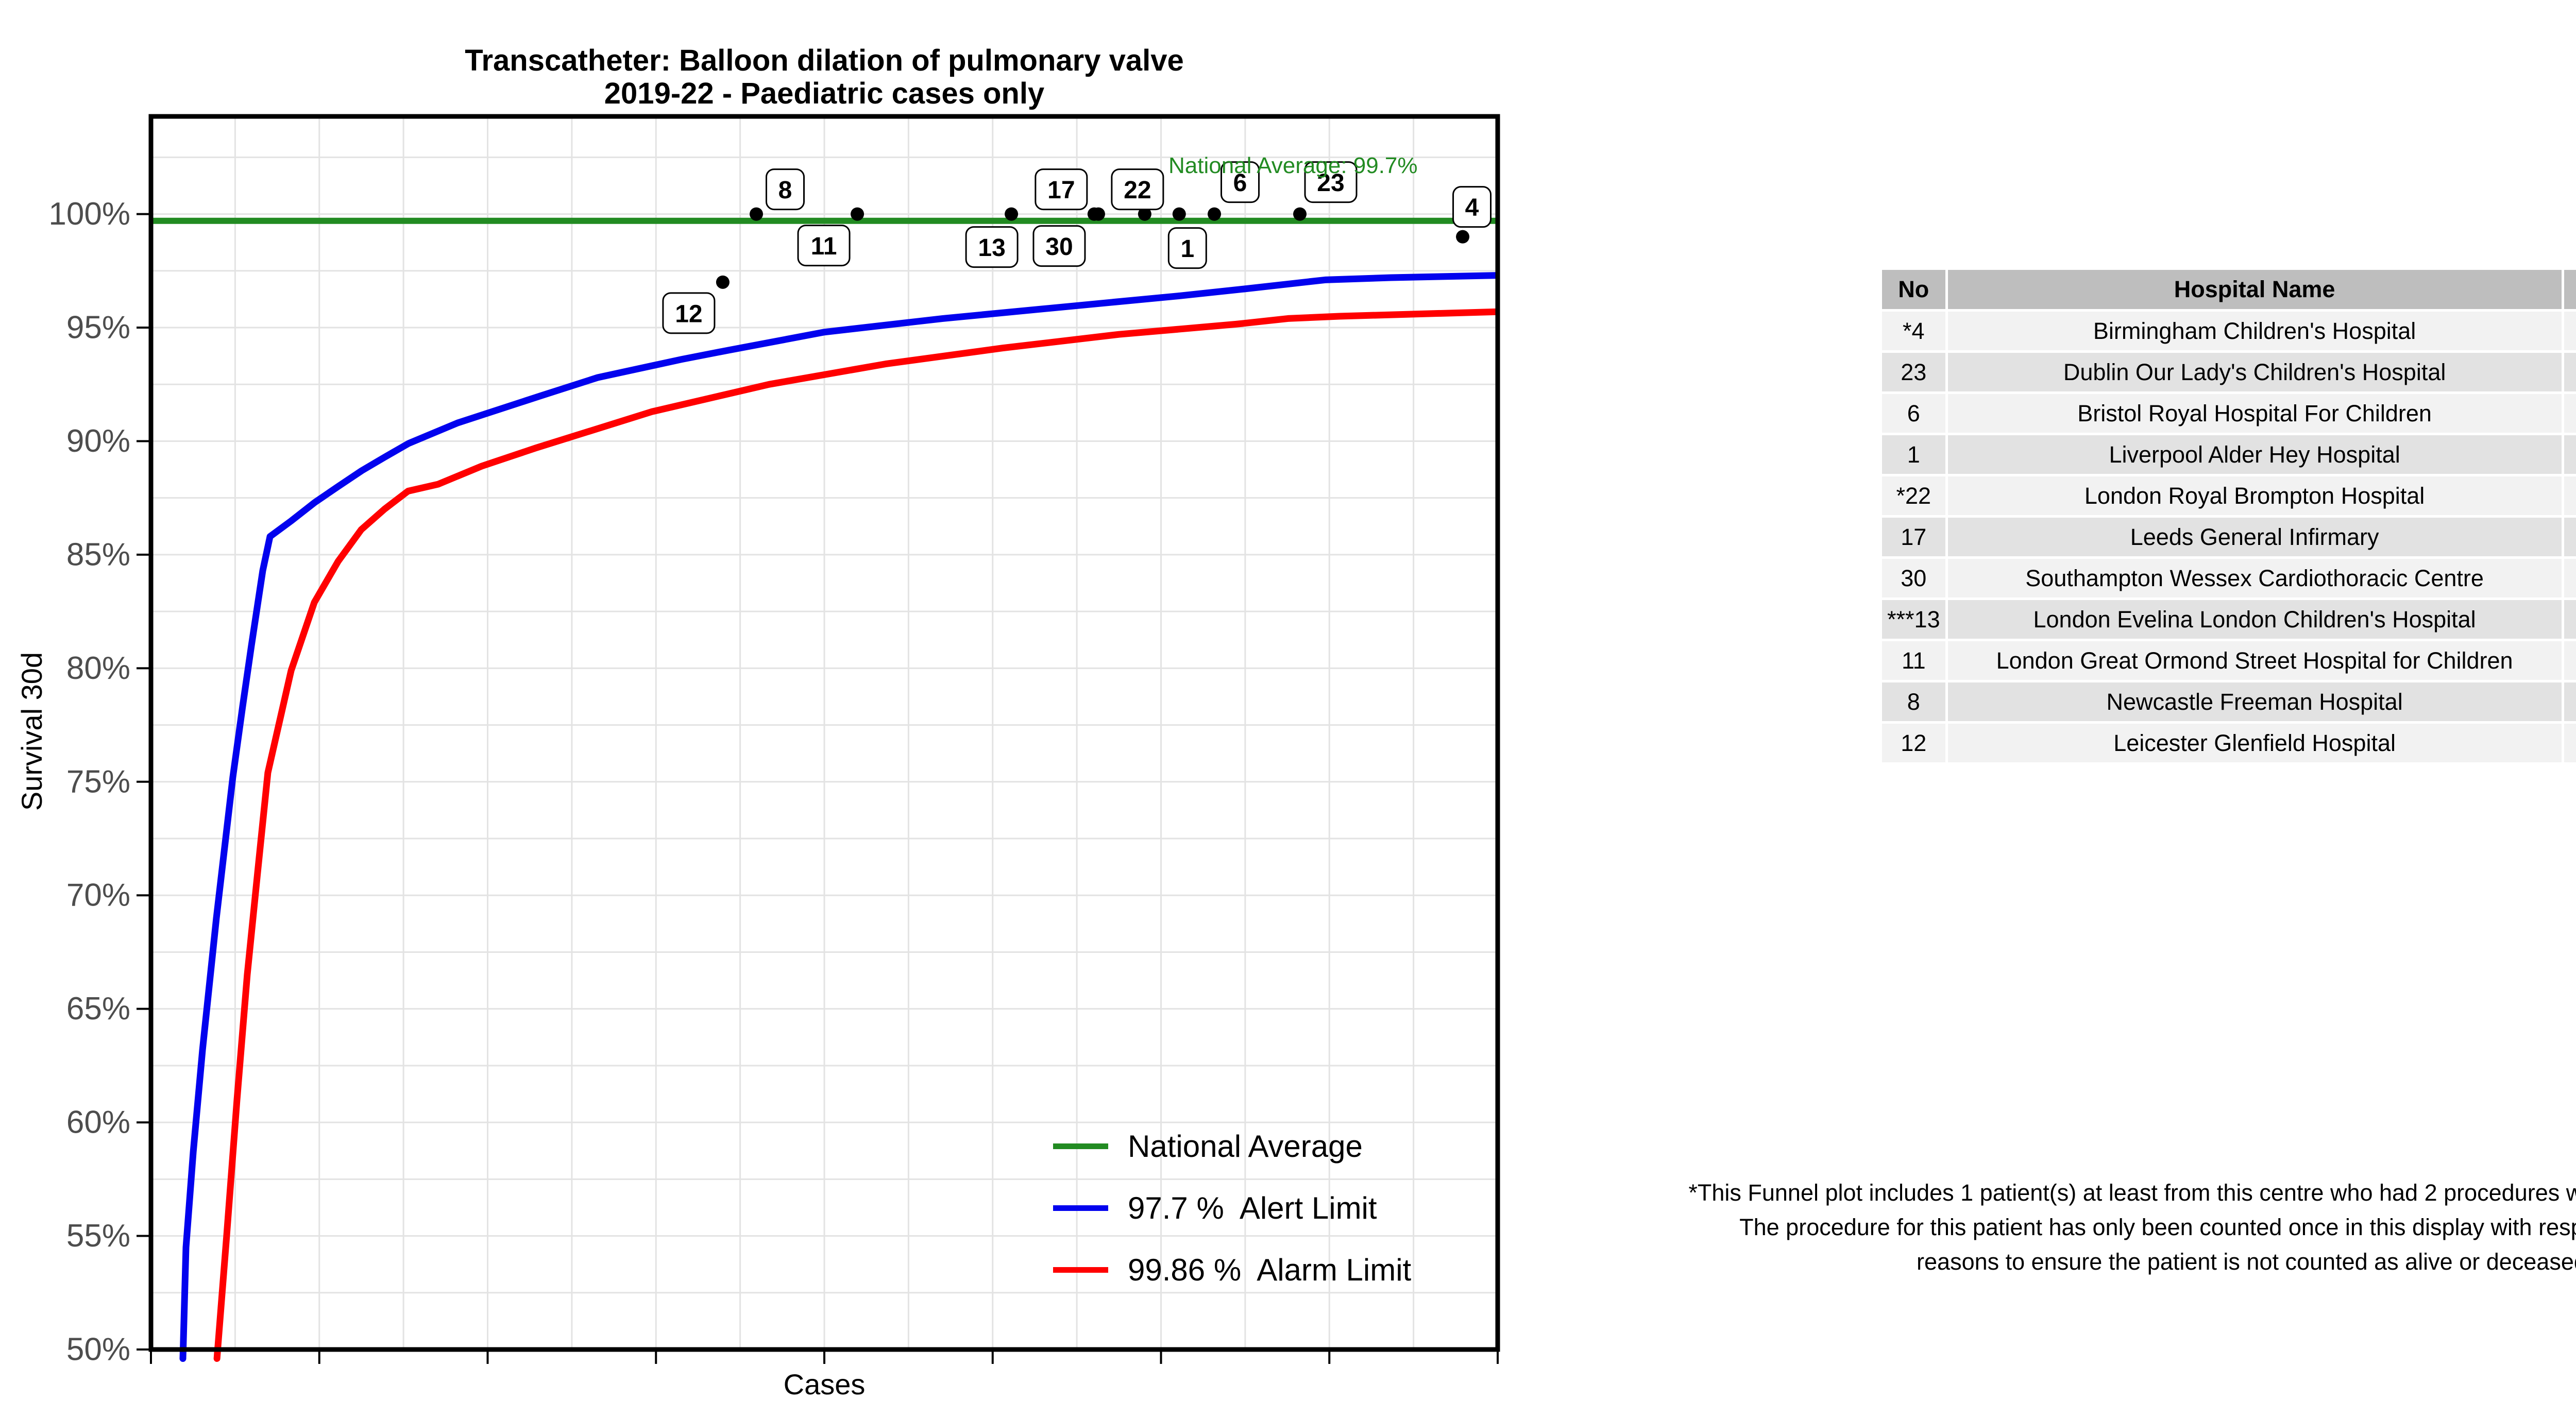  What do you see at coordinates (1081, 1146) in the screenshot?
I see `national-average-line-swatch` at bounding box center [1081, 1146].